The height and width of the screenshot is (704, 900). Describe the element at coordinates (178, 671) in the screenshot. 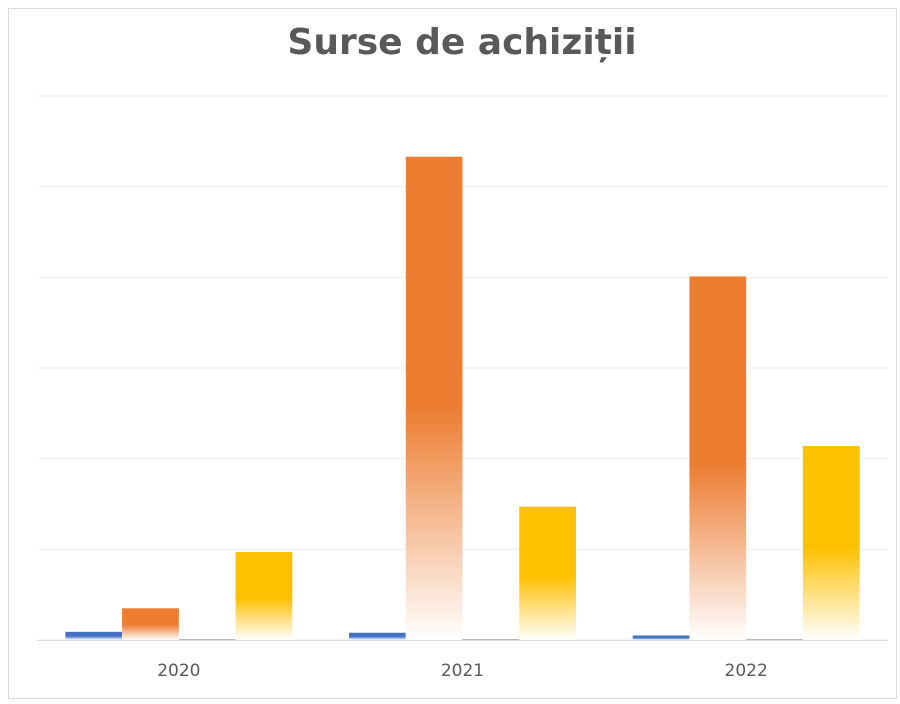

I see `x-tick-label: 2020` at that location.